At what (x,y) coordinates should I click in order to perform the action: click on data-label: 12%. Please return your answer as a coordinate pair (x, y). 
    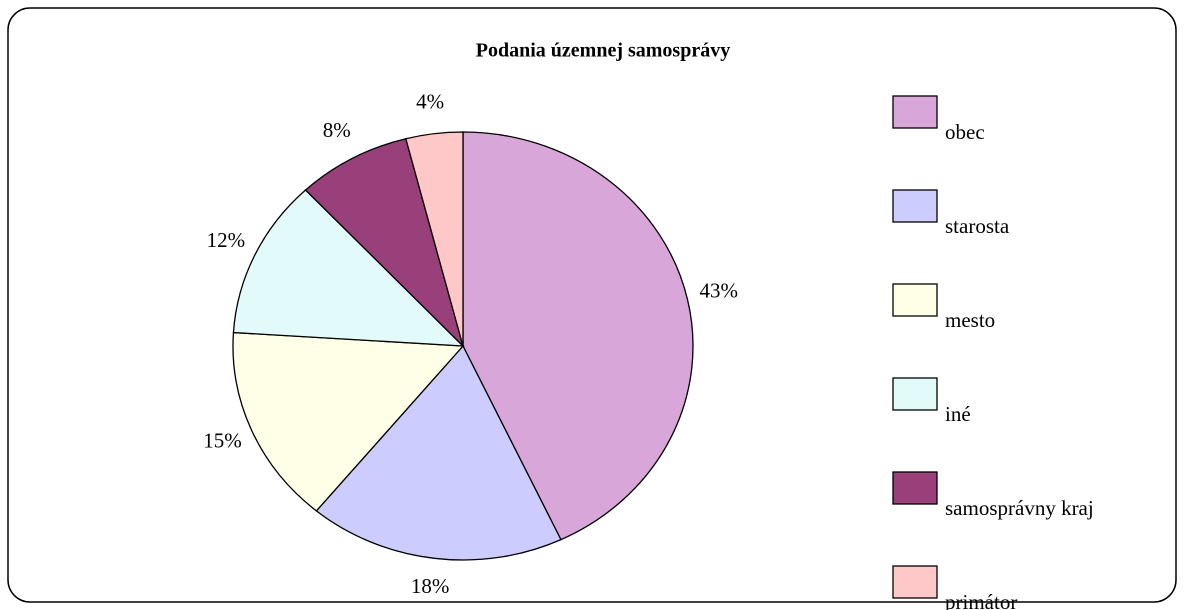
    Looking at the image, I should click on (226, 240).